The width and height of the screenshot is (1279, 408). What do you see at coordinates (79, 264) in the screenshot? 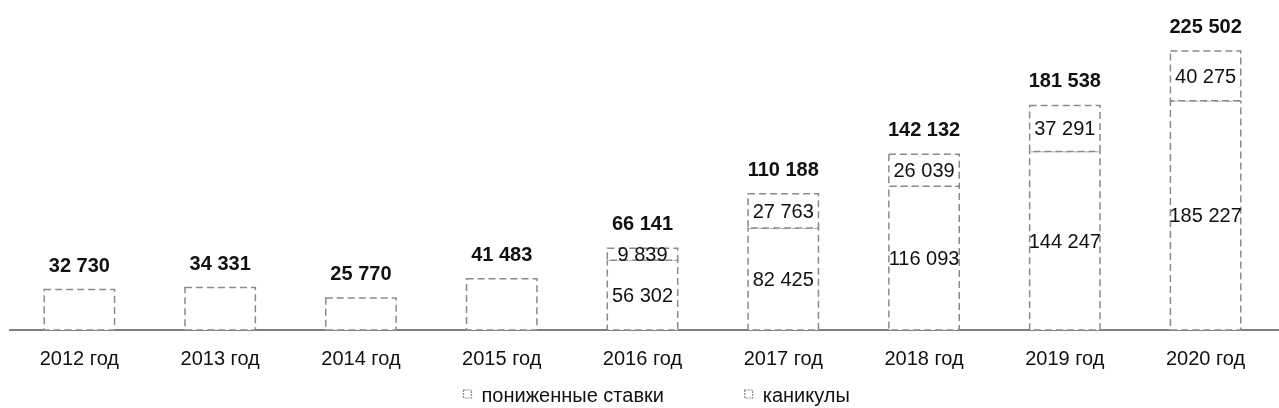
I see `total-label: 32 730` at bounding box center [79, 264].